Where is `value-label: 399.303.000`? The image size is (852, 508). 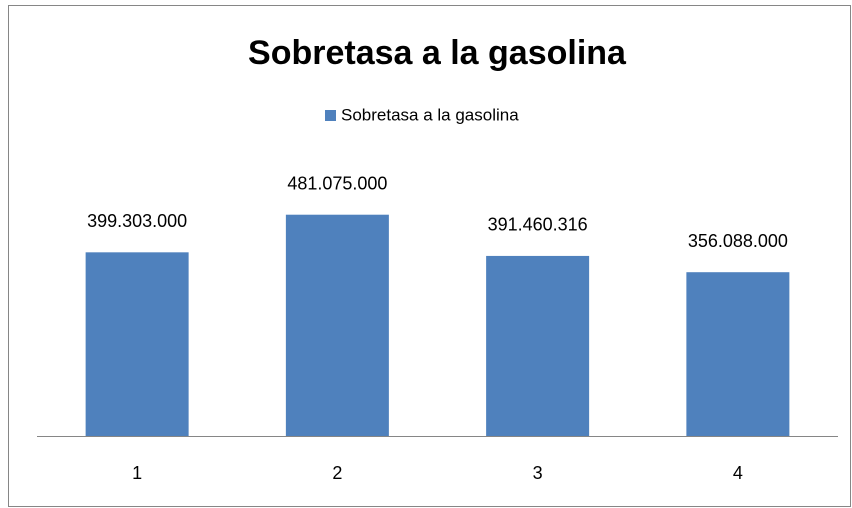
value-label: 399.303.000 is located at coordinates (137, 221).